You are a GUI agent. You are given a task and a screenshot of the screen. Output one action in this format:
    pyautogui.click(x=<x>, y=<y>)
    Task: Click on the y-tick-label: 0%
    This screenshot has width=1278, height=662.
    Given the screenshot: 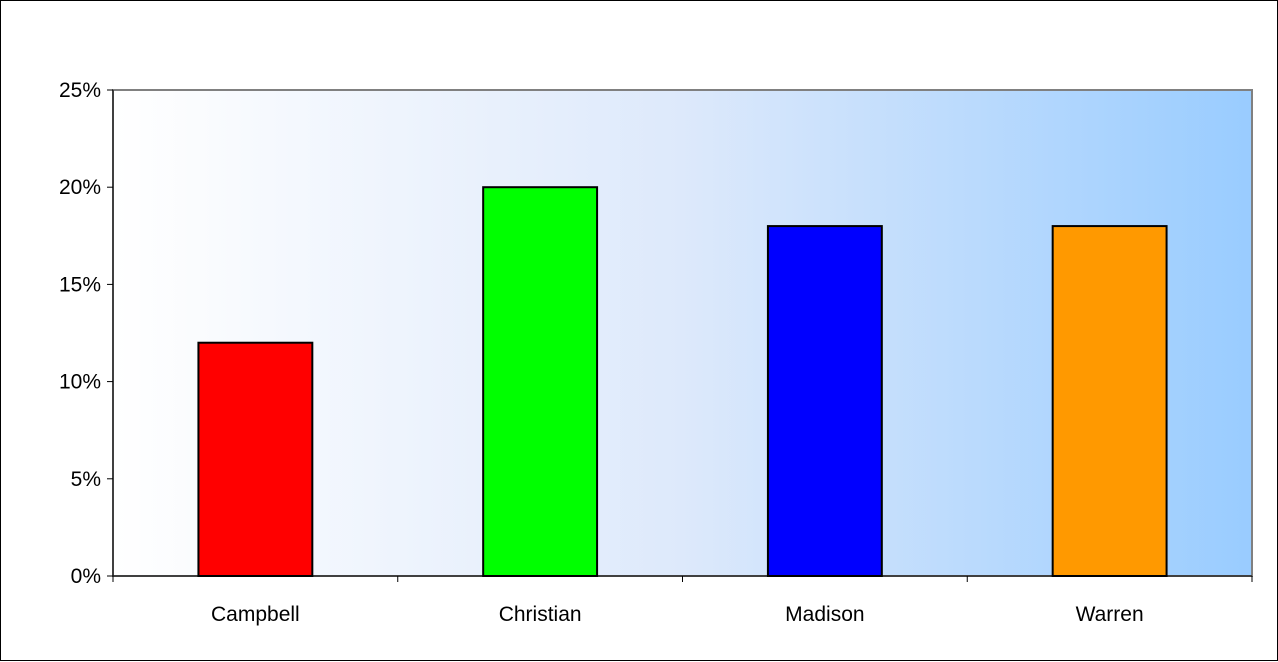 What is the action you would take?
    pyautogui.click(x=86, y=576)
    